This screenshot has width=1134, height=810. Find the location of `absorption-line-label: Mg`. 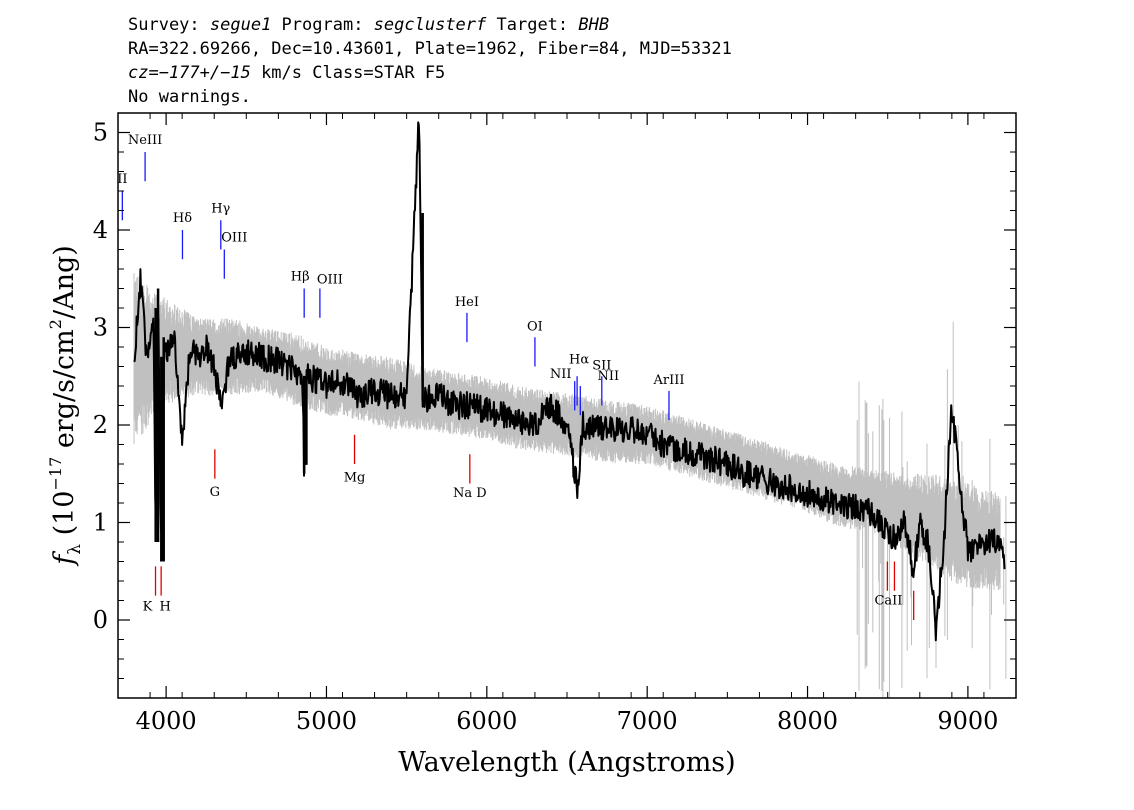

absorption-line-label: Mg is located at coordinates (355, 478).